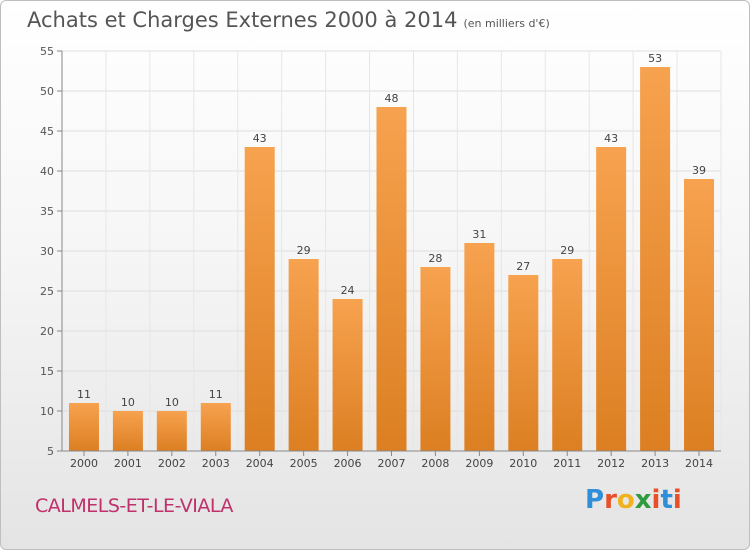  I want to click on y-tick-label: 20, so click(47, 331).